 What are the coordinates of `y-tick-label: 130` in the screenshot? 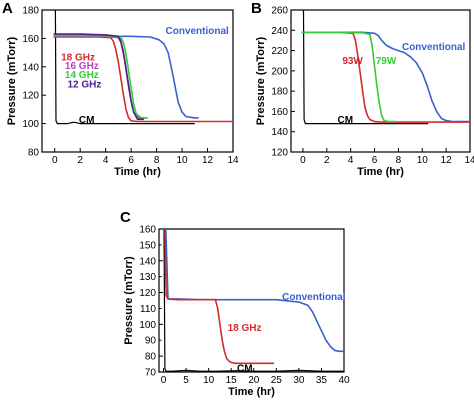 It's located at (147, 277).